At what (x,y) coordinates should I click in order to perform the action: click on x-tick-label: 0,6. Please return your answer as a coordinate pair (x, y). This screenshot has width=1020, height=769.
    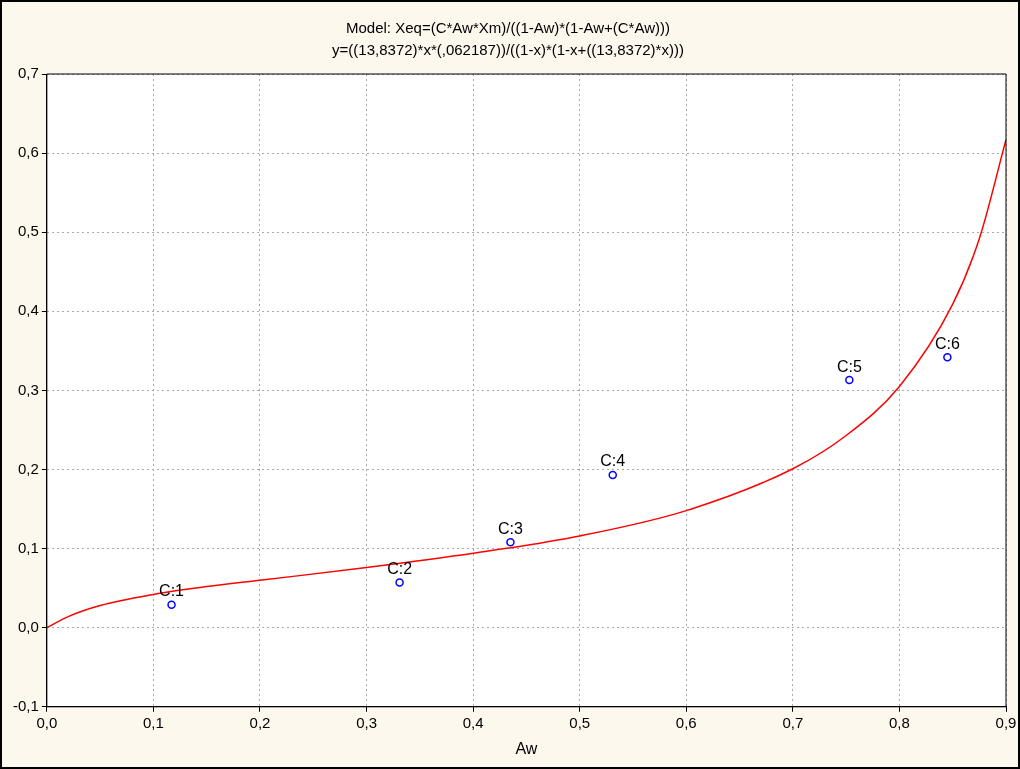
    Looking at the image, I should click on (686, 722).